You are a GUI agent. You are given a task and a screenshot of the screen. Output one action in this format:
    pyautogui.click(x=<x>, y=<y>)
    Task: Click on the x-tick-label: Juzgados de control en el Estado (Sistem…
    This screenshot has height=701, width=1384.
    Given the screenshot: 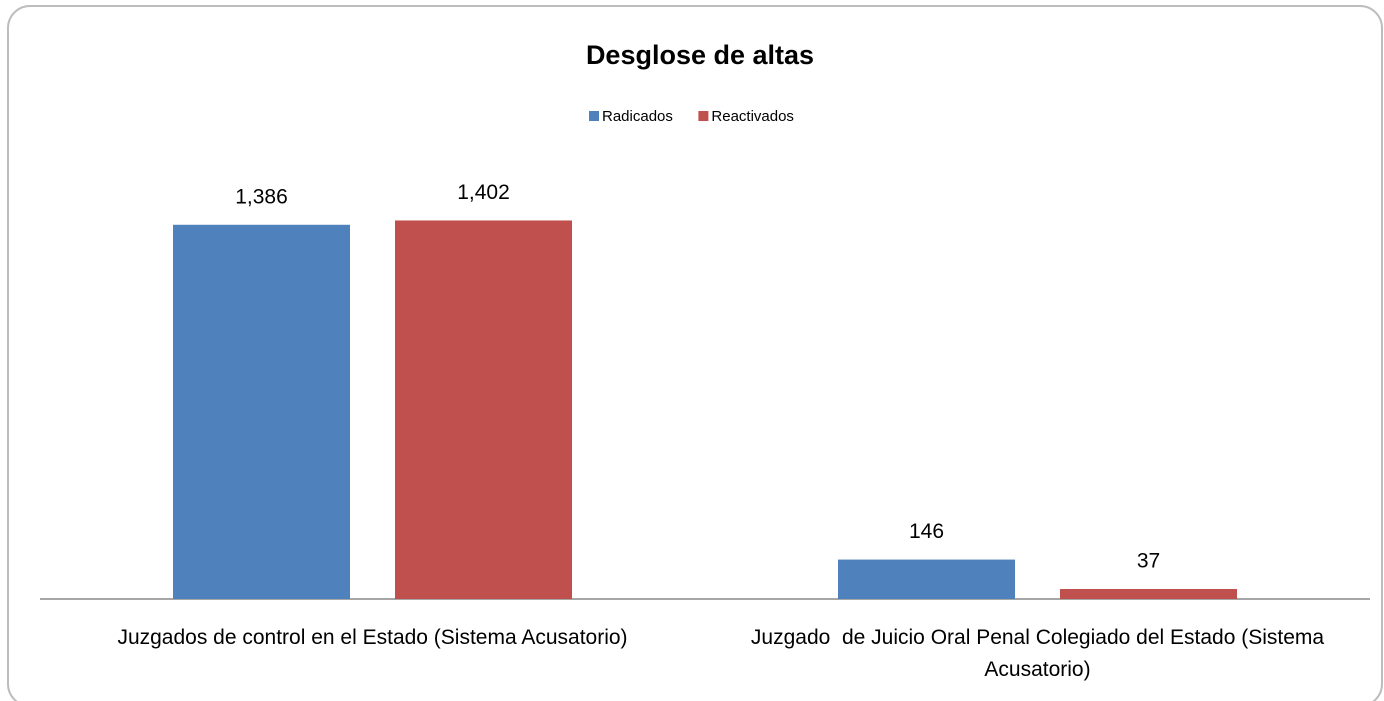 What is the action you would take?
    pyautogui.click(x=372, y=637)
    